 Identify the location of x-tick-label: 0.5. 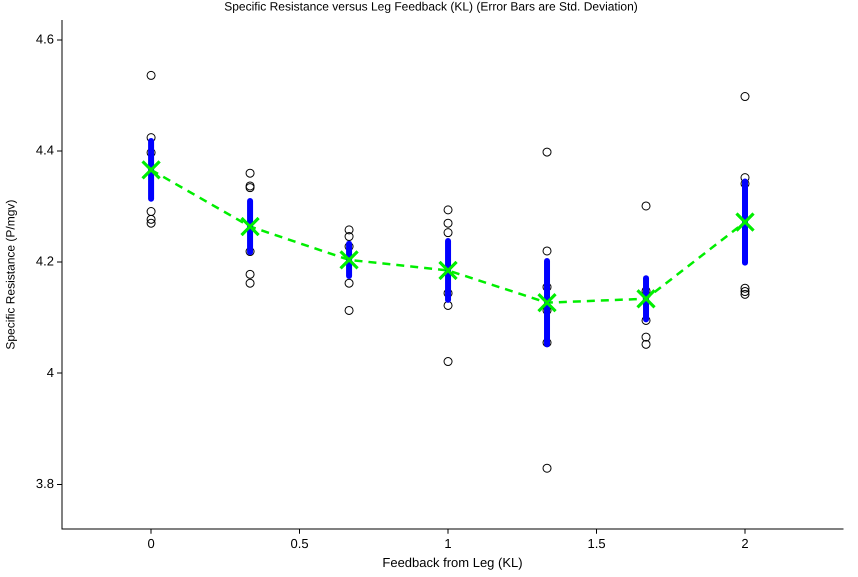
(299, 544).